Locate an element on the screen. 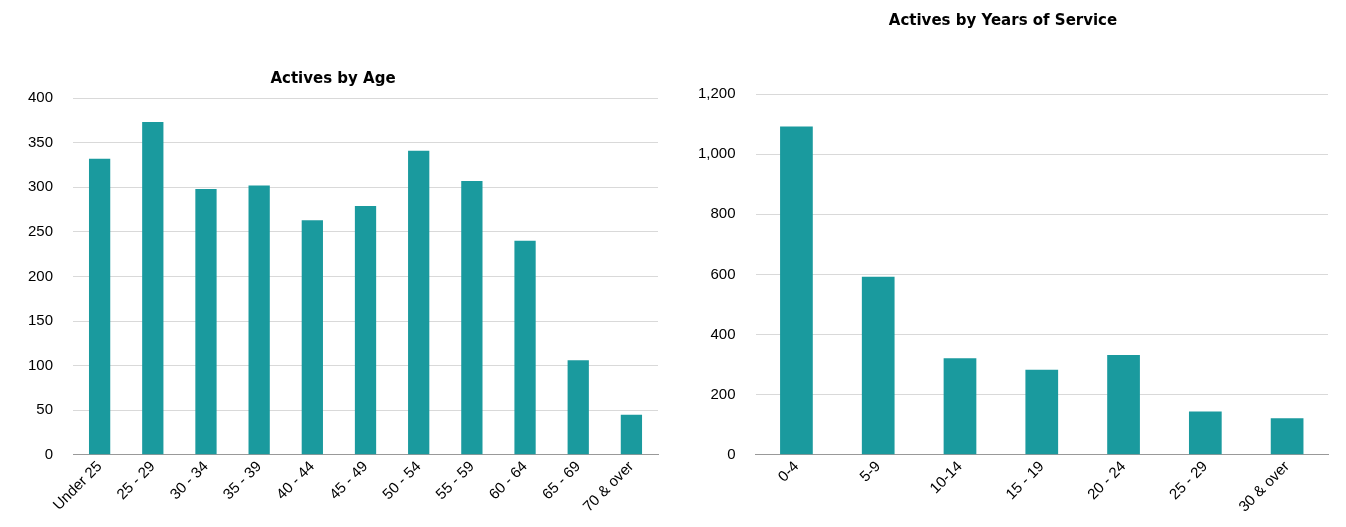 The image size is (1346, 527). y-tick-label: 300 is located at coordinates (41, 186).